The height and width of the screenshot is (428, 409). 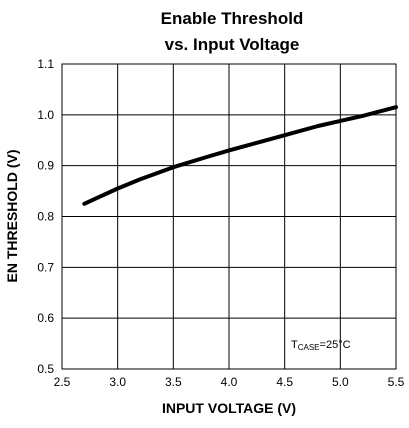 What do you see at coordinates (284, 382) in the screenshot?
I see `x-tick-label: 4.5` at bounding box center [284, 382].